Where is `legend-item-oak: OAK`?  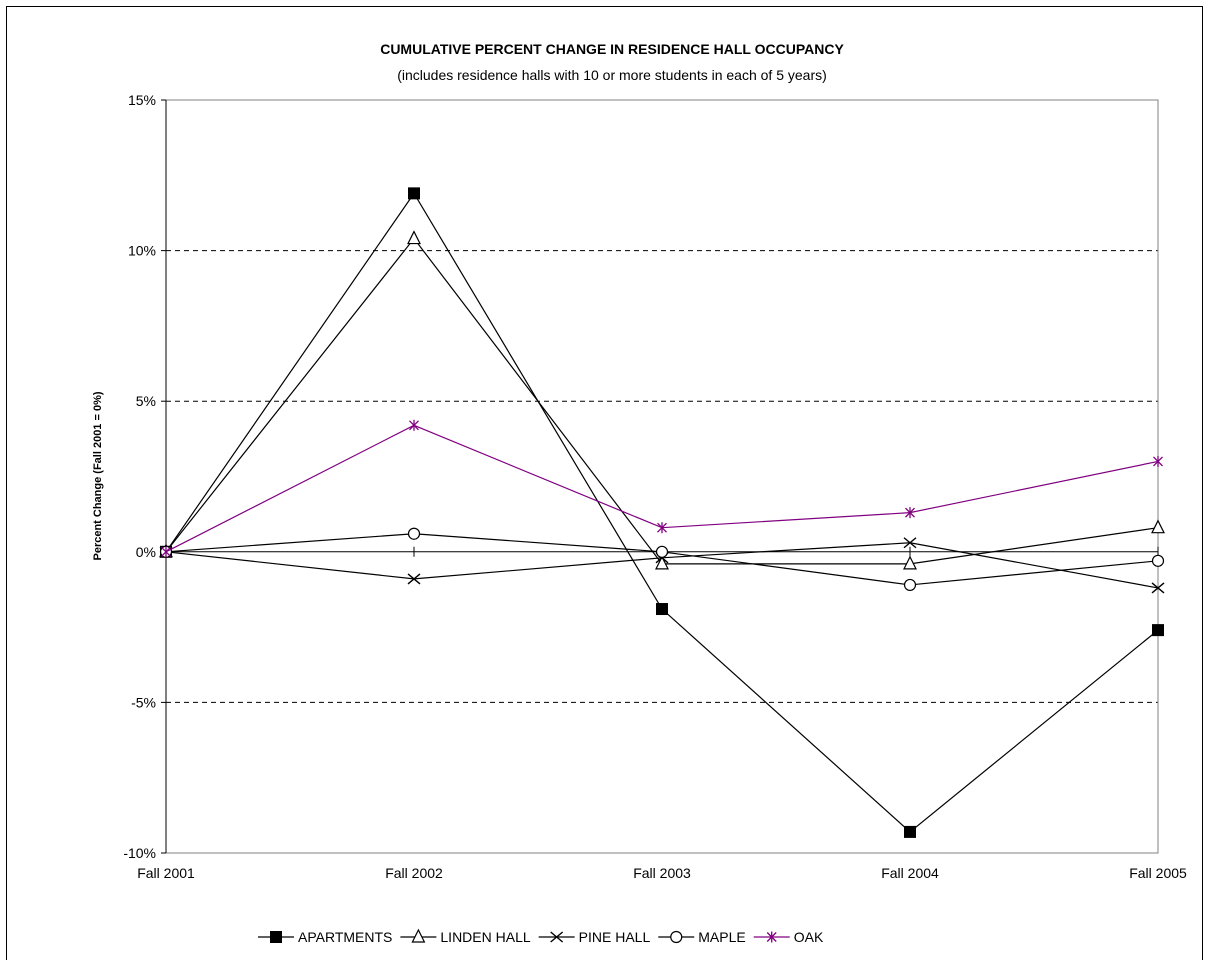 legend-item-oak: OAK is located at coordinates (788, 937).